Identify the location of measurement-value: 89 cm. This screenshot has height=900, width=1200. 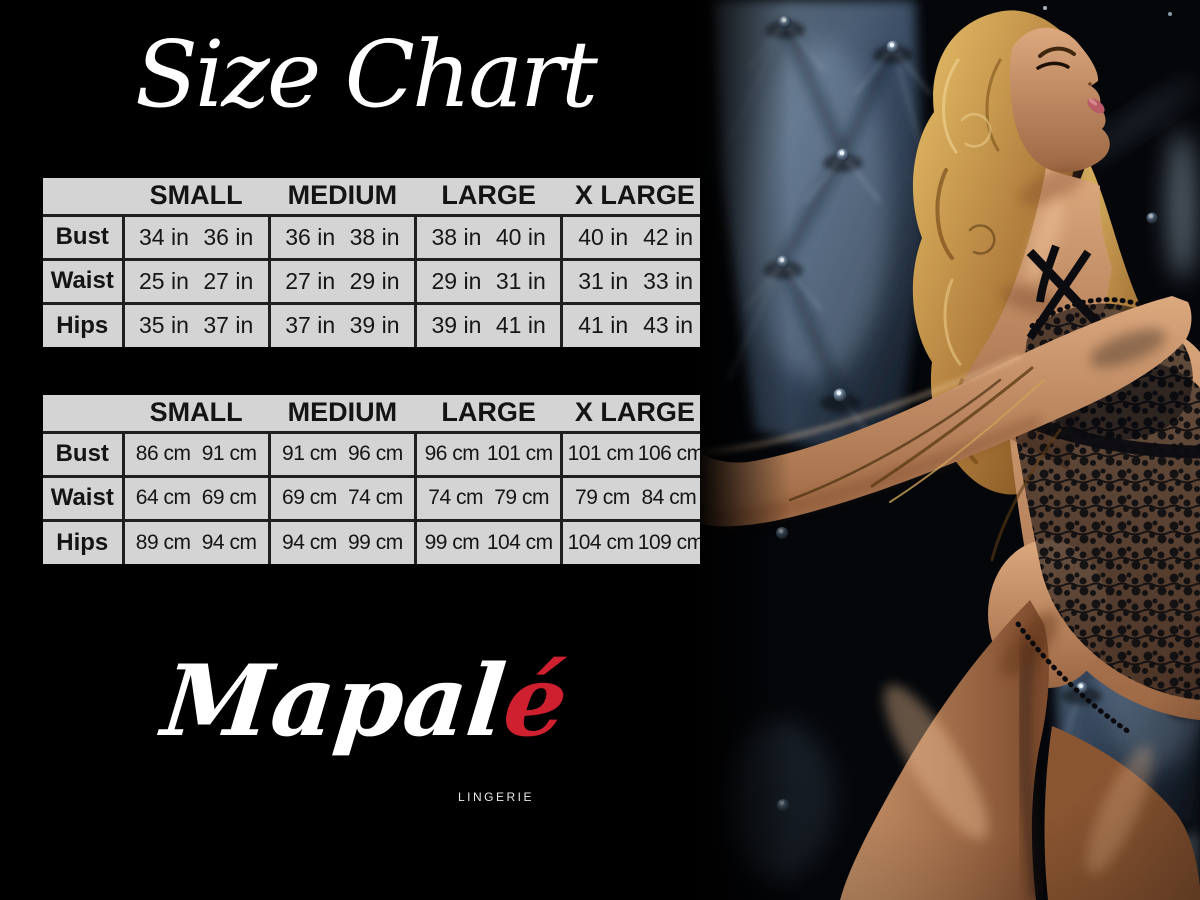
(163, 542).